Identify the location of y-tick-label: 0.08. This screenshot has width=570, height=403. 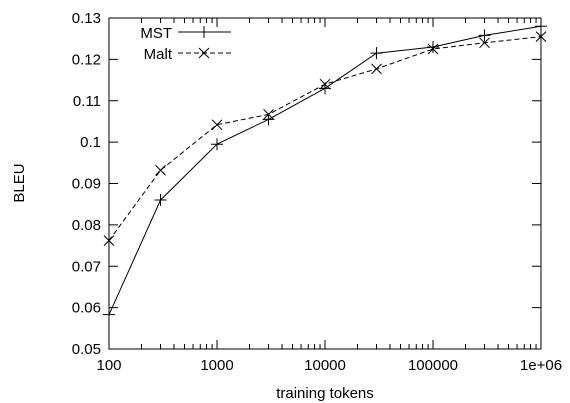
(86, 225).